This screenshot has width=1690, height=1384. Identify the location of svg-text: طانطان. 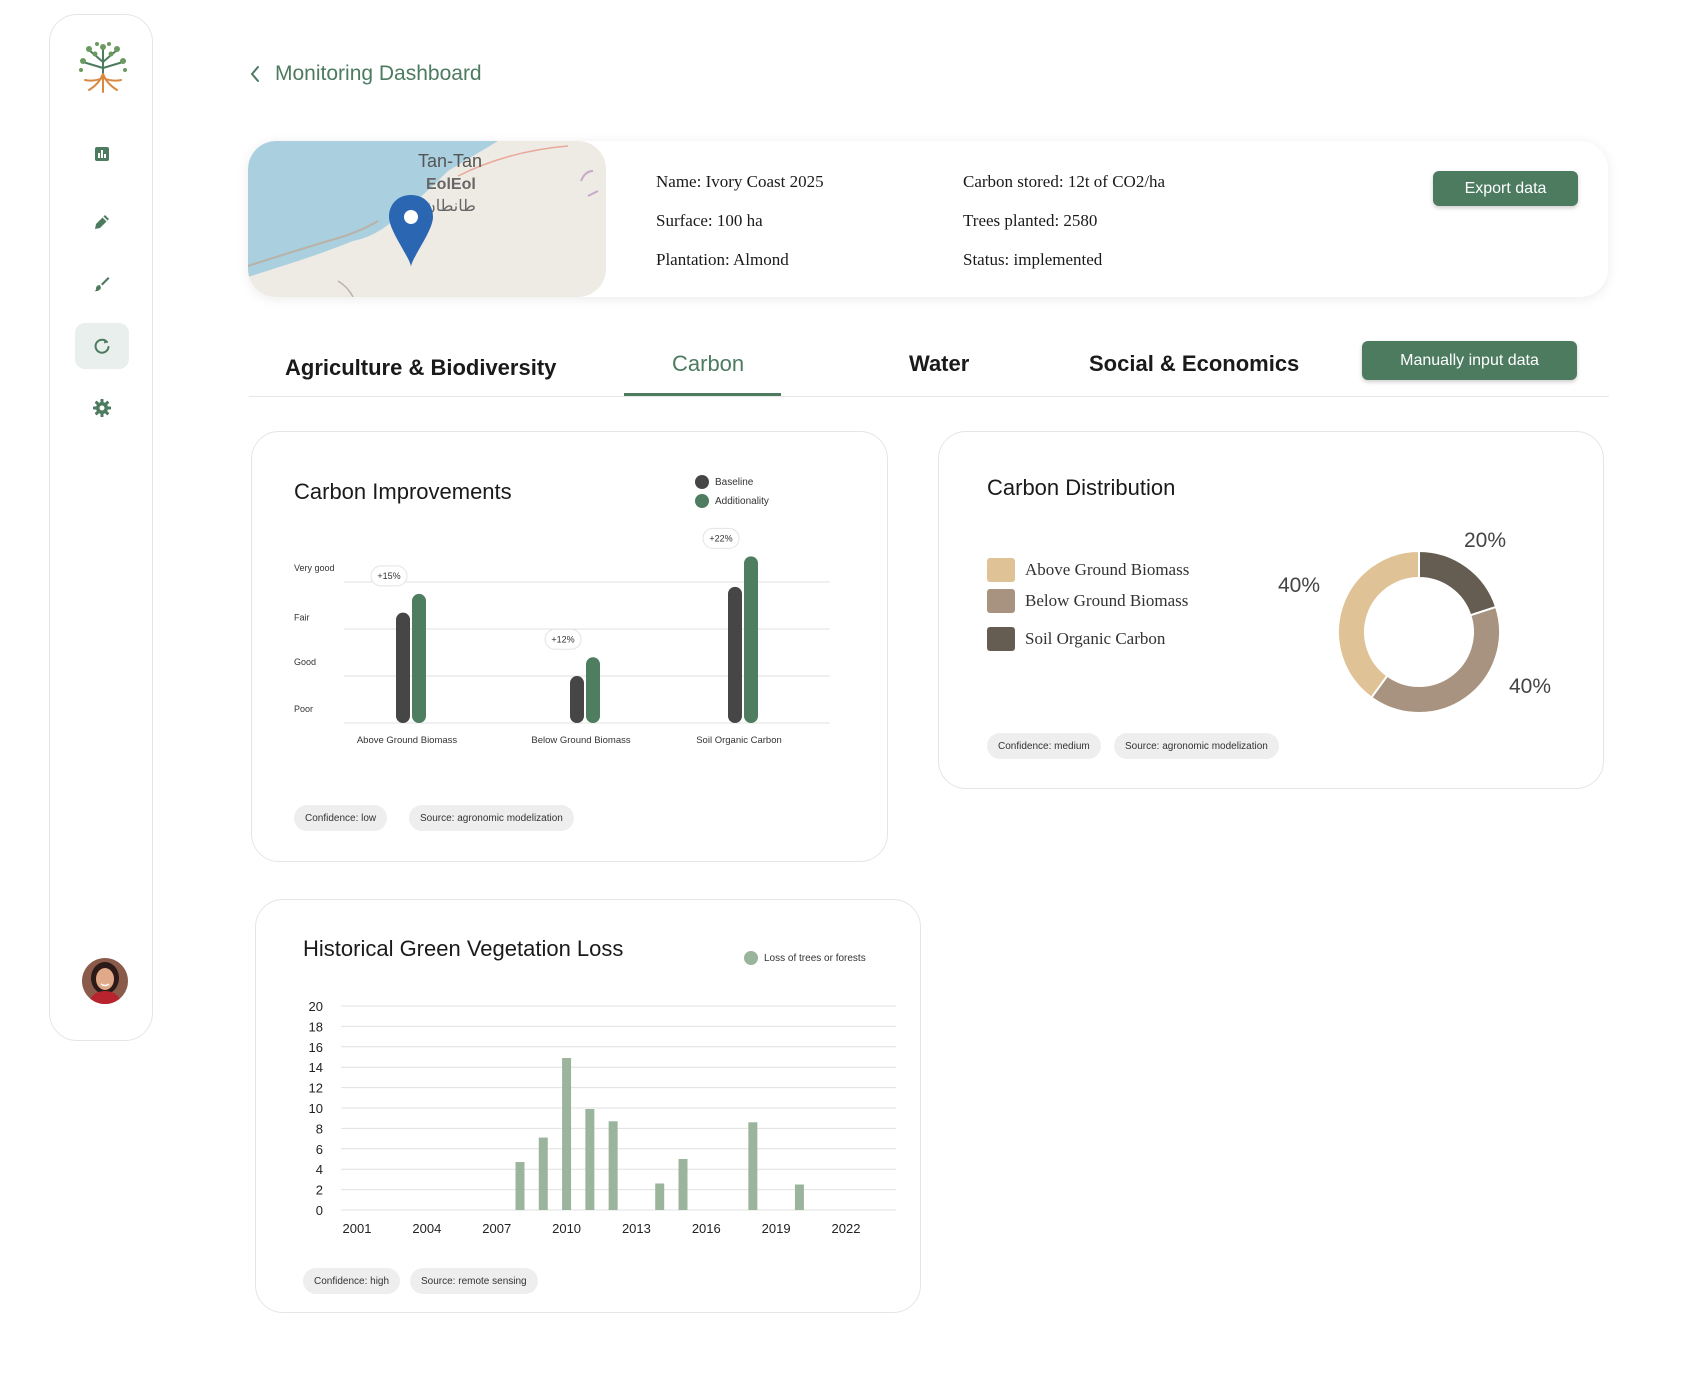
(450, 206).